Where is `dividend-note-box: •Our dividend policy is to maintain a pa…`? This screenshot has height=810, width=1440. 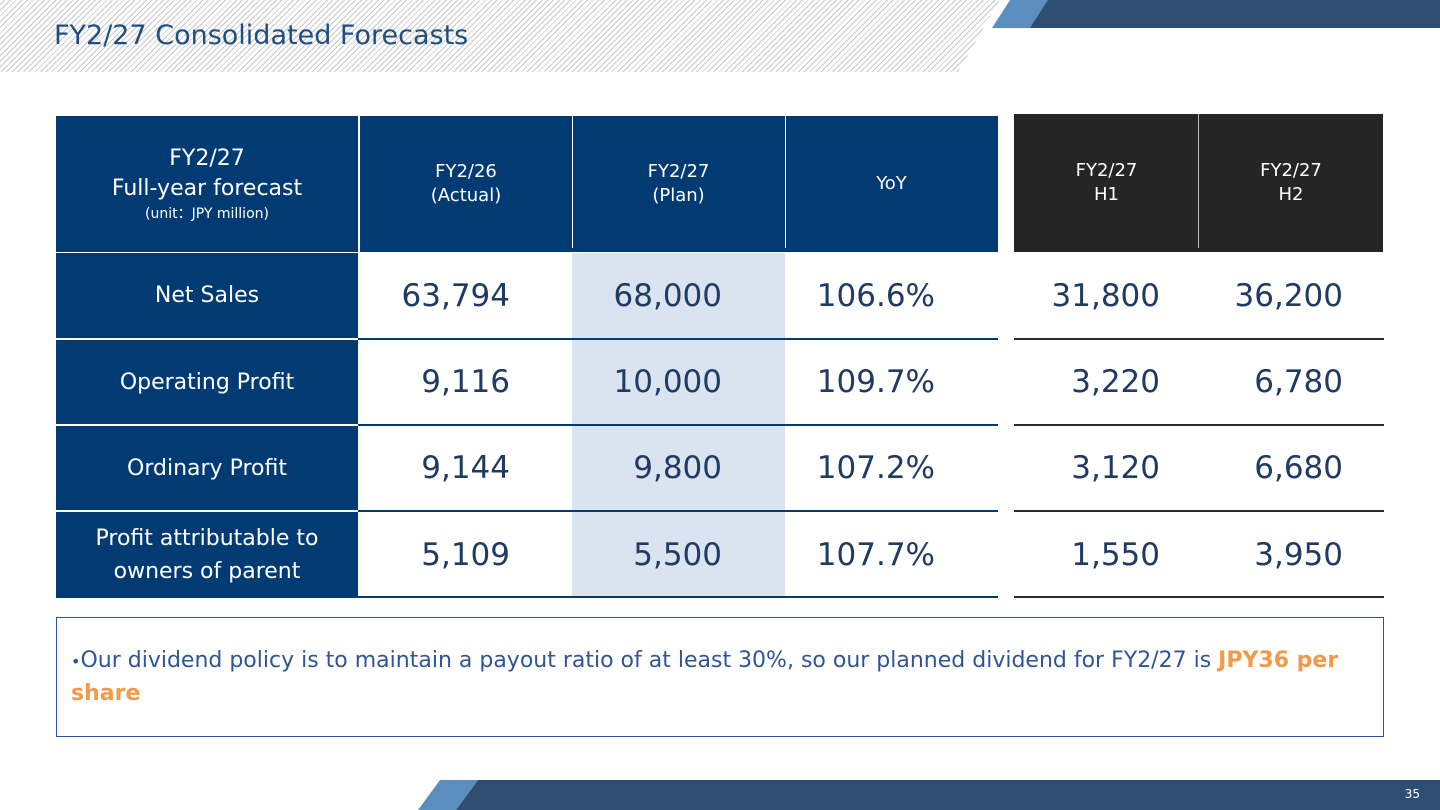
dividend-note-box: •Our dividend policy is to maintain a pa… is located at coordinates (720, 677).